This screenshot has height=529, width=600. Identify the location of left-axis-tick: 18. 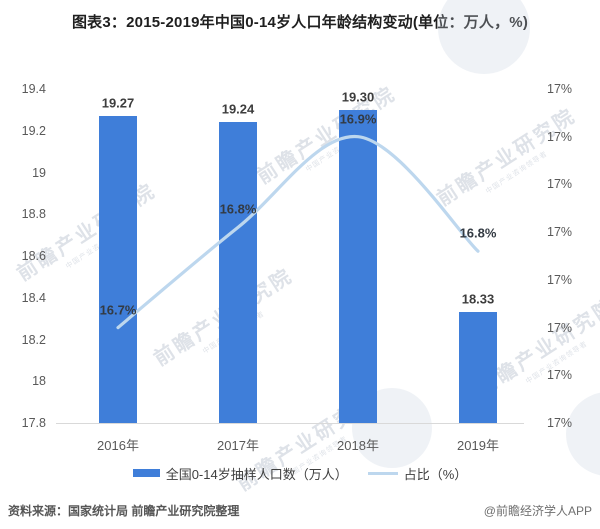
(39, 381).